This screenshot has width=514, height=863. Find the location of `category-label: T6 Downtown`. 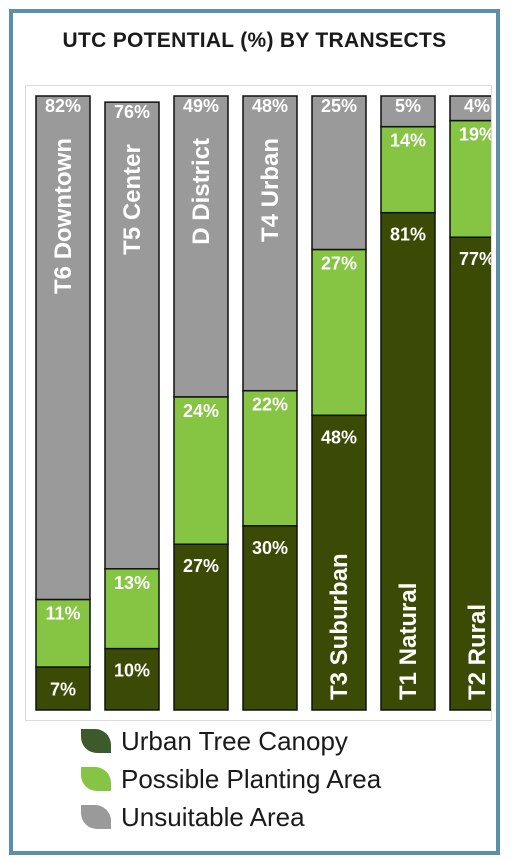

category-label: T6 Downtown is located at coordinates (63, 216).